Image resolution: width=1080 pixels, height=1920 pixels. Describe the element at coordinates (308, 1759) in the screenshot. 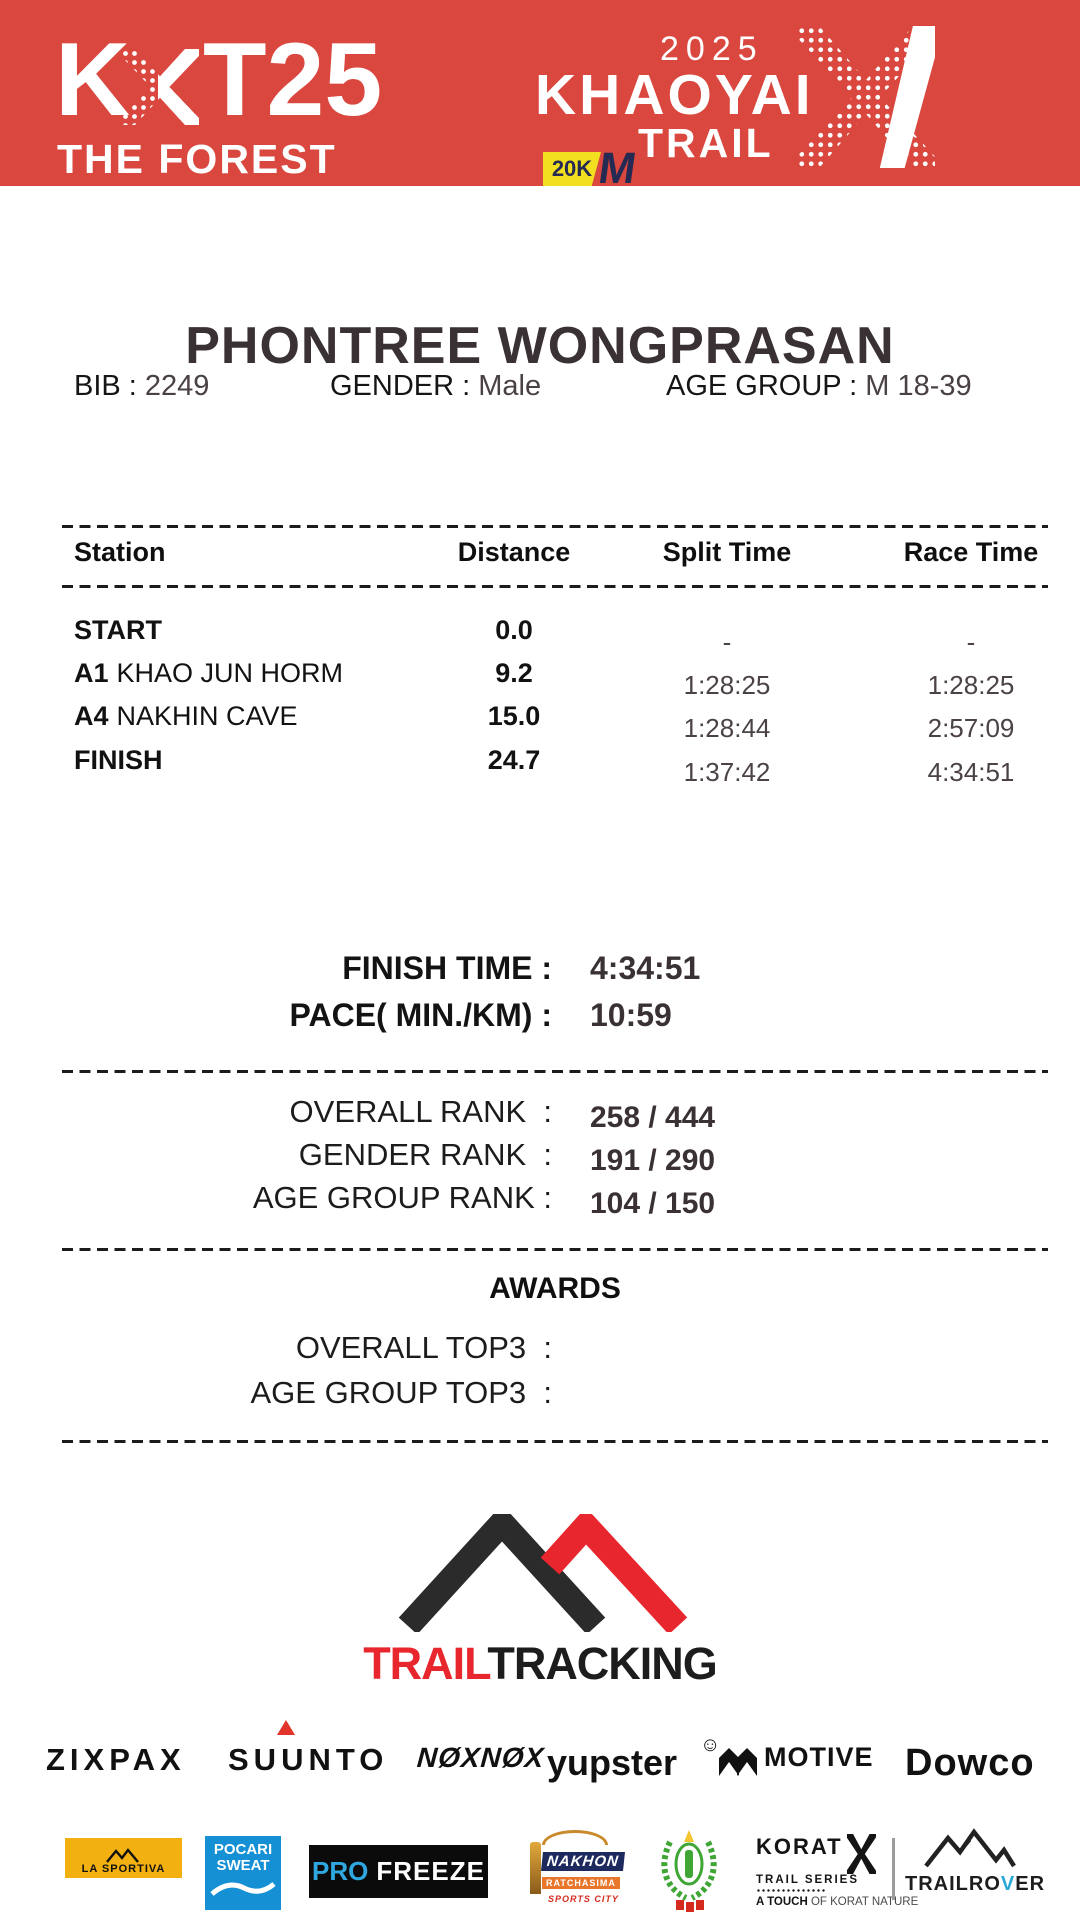

I see `suunto-logo: SUUNTO` at that location.